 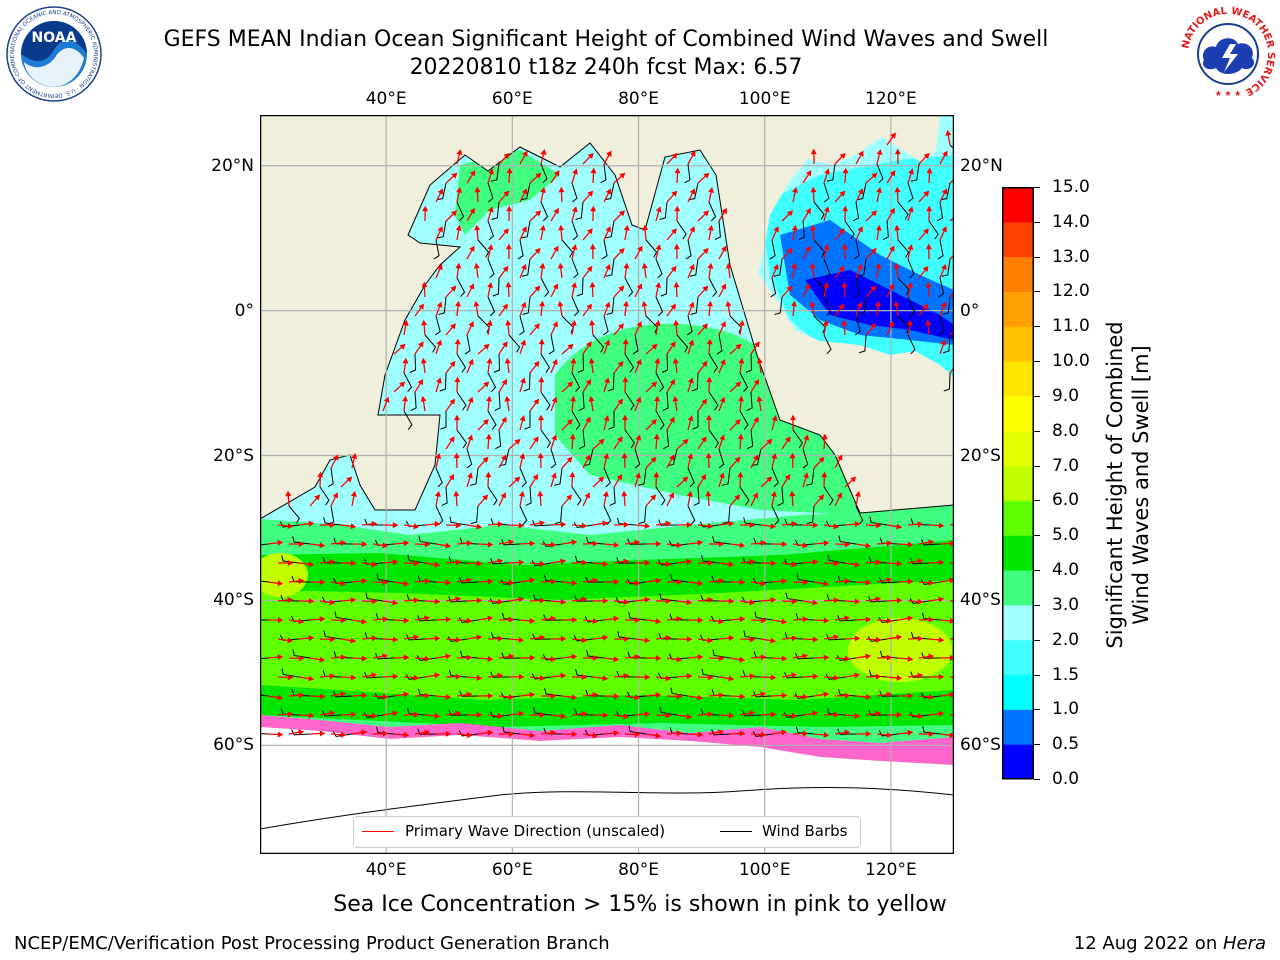 I want to click on colorbar-label-line1: Significant Height of Combined, so click(x=1115, y=485).